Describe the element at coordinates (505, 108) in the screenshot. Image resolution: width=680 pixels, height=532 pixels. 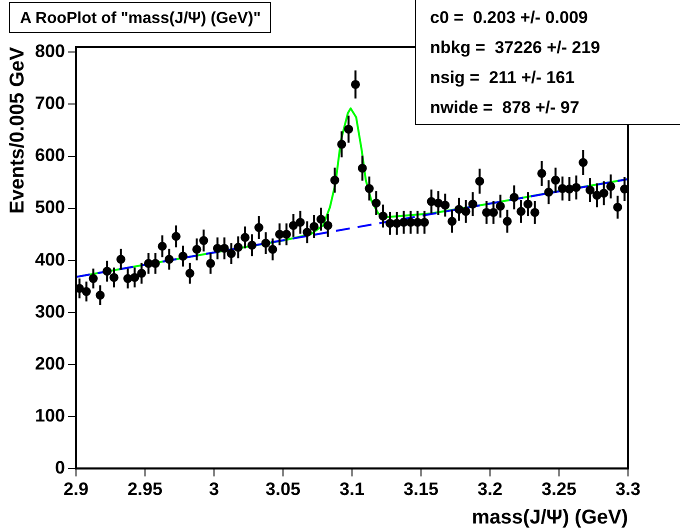
I see `annotation: nwide = 878 +/- 97` at that location.